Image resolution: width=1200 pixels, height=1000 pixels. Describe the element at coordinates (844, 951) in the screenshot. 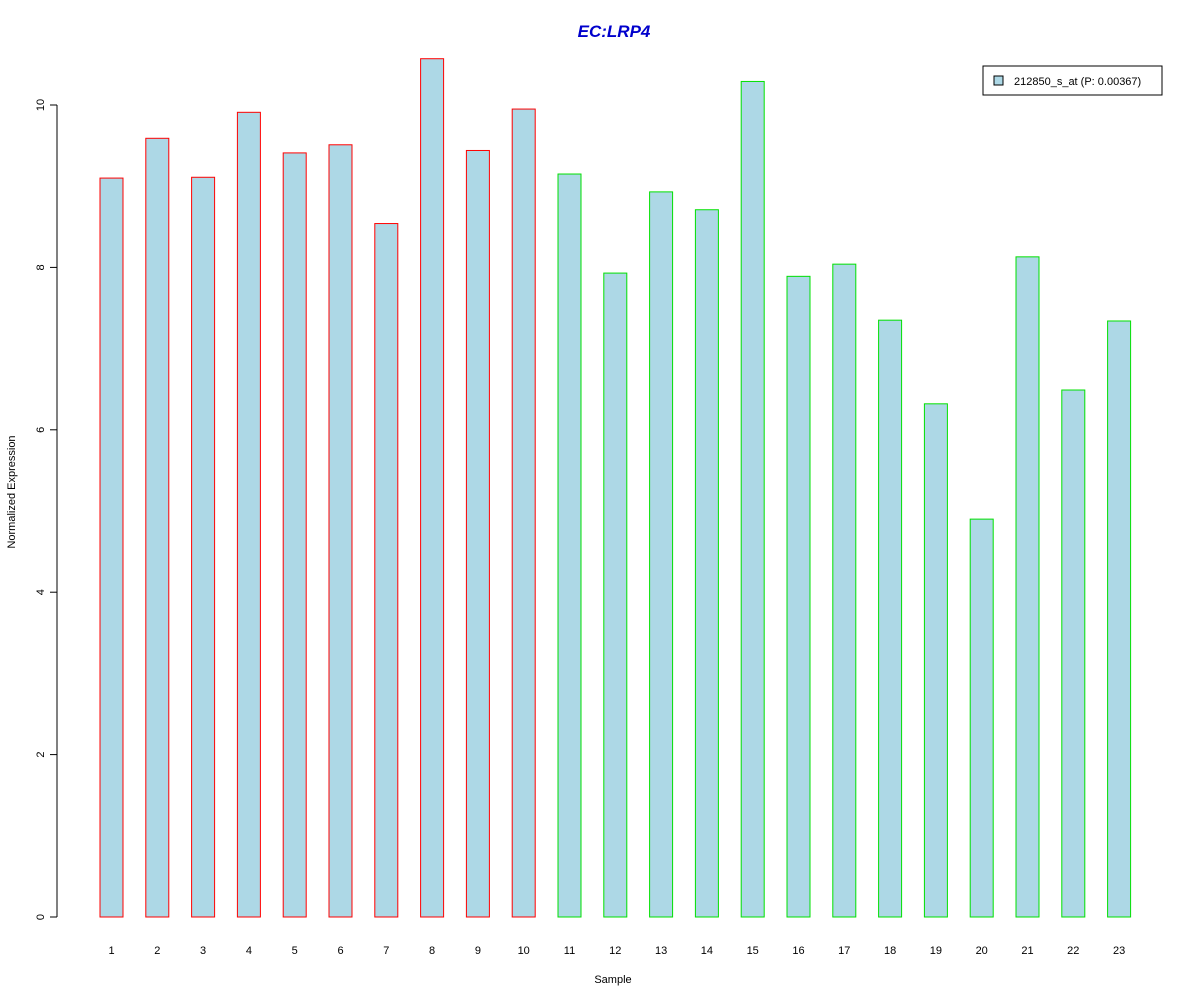

I see `x-tick-label: 17` at that location.